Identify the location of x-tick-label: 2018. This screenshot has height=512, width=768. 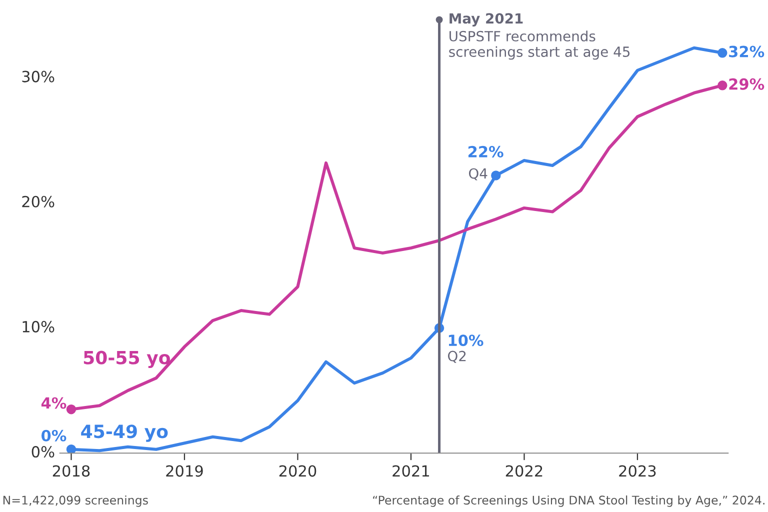
(71, 471).